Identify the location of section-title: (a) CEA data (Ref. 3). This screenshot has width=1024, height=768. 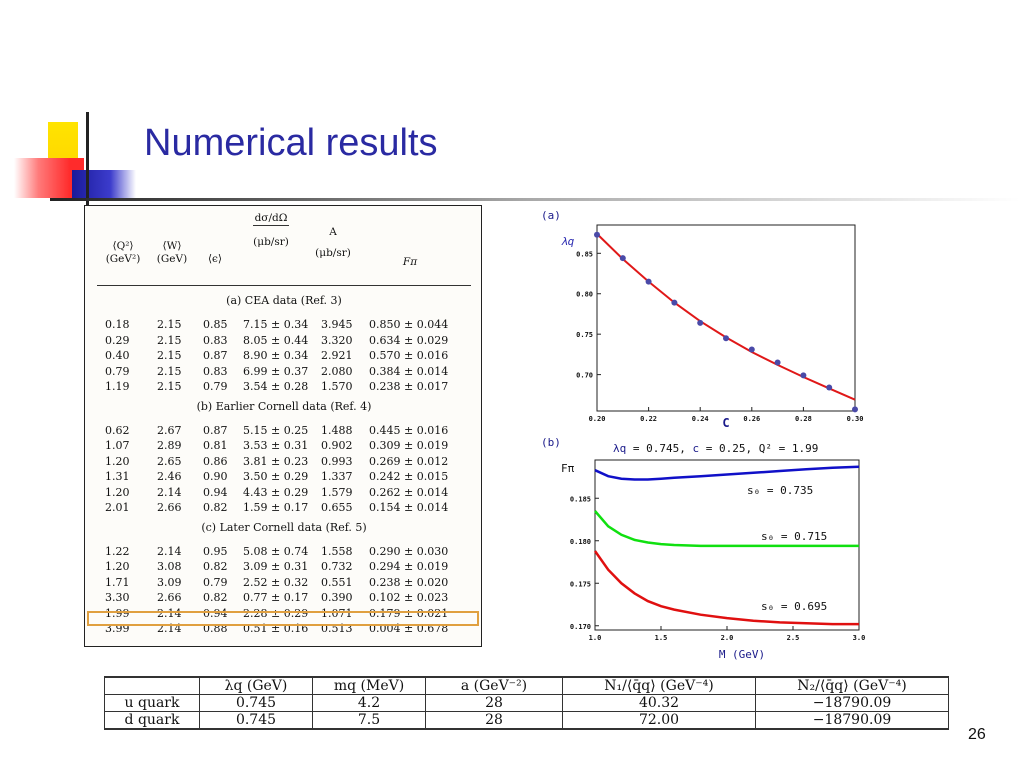
(284, 300).